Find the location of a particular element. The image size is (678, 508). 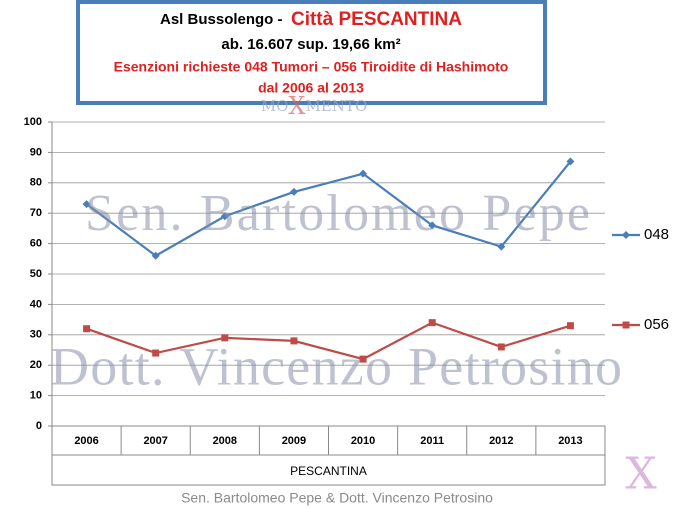

logo: MOXMENTO is located at coordinates (314, 106).